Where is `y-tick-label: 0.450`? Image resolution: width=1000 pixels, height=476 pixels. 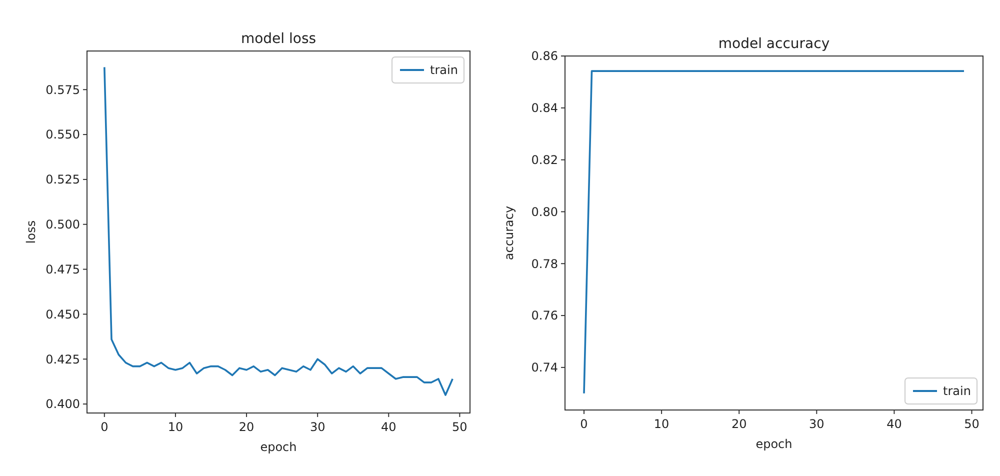 y-tick-label: 0.450 is located at coordinates (63, 314).